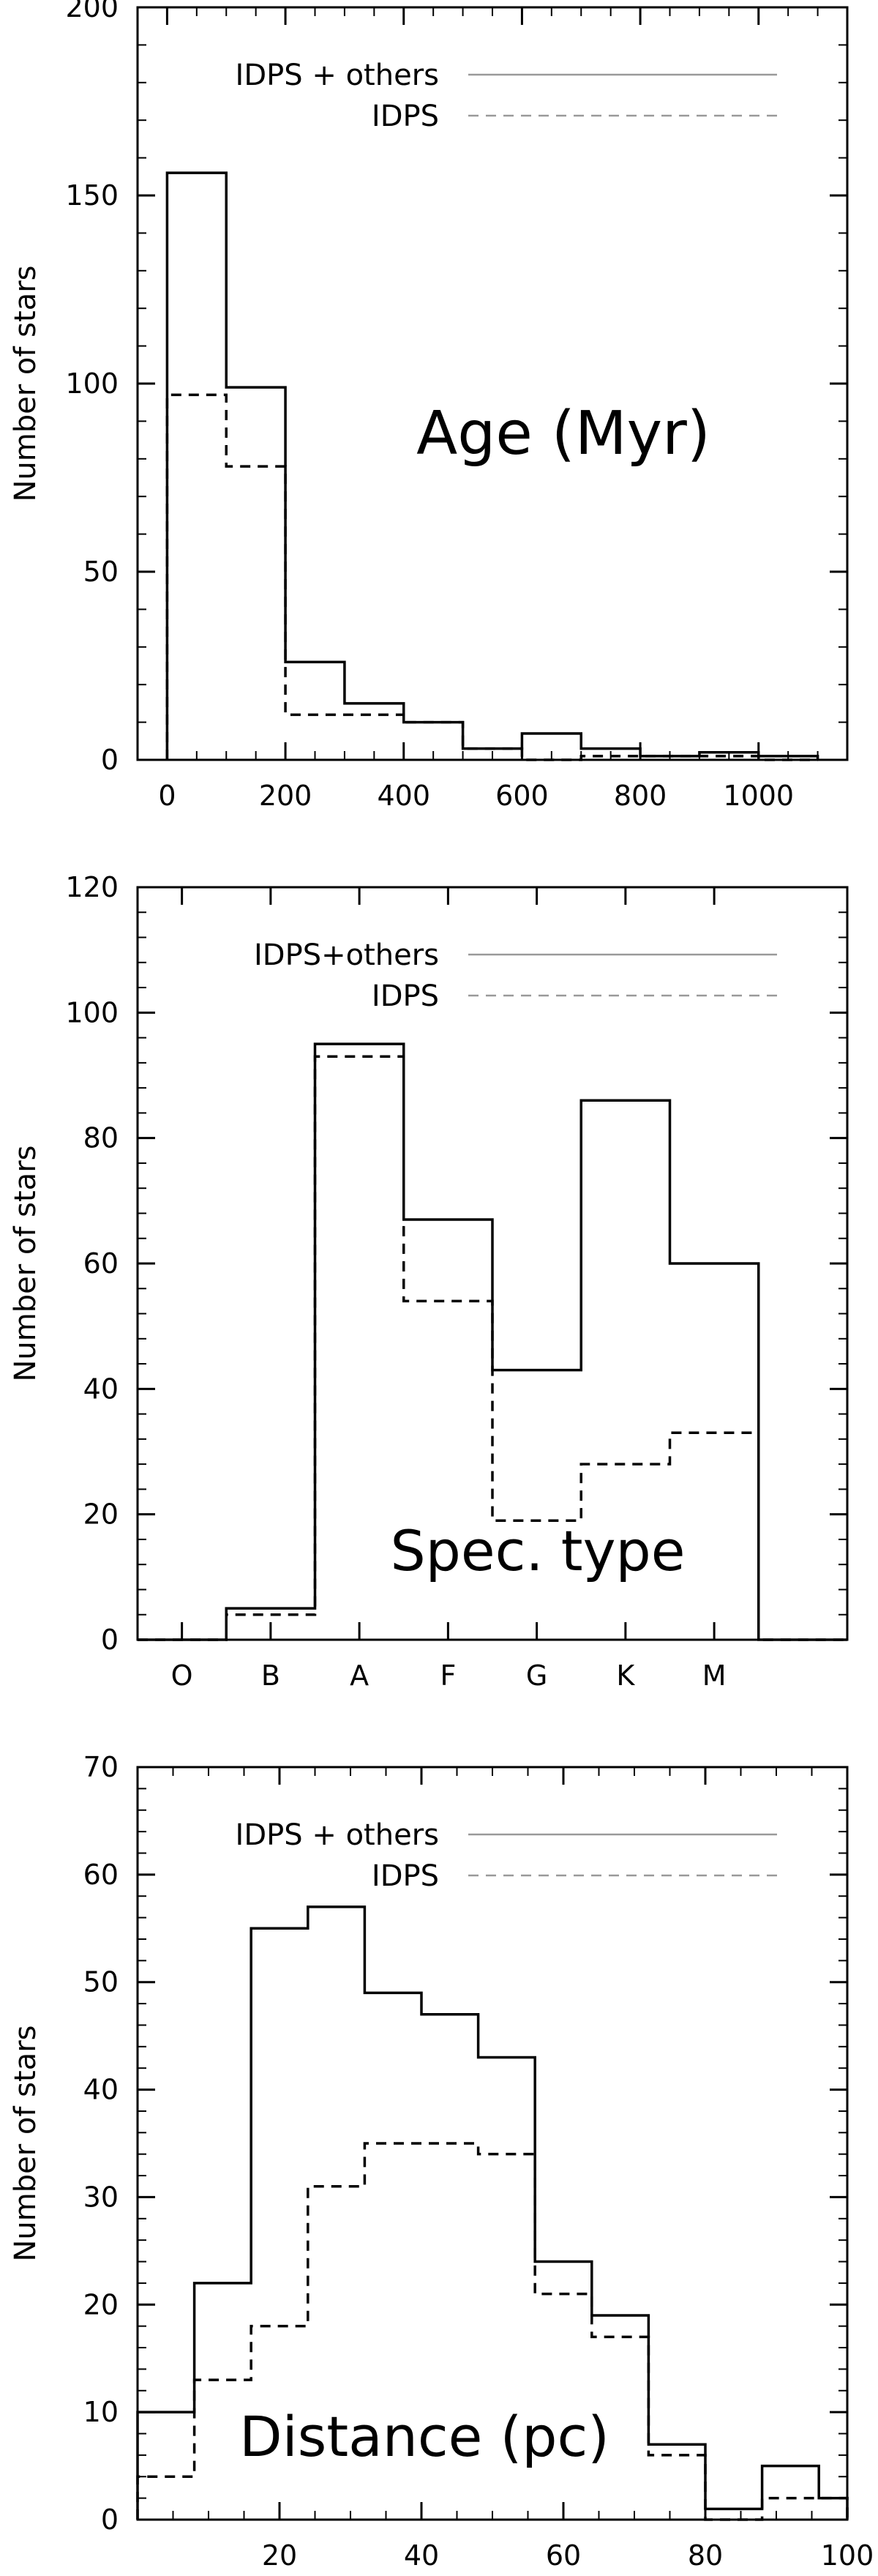  Describe the element at coordinates (705, 2555) in the screenshot. I see `x-tick-label: 80` at that location.